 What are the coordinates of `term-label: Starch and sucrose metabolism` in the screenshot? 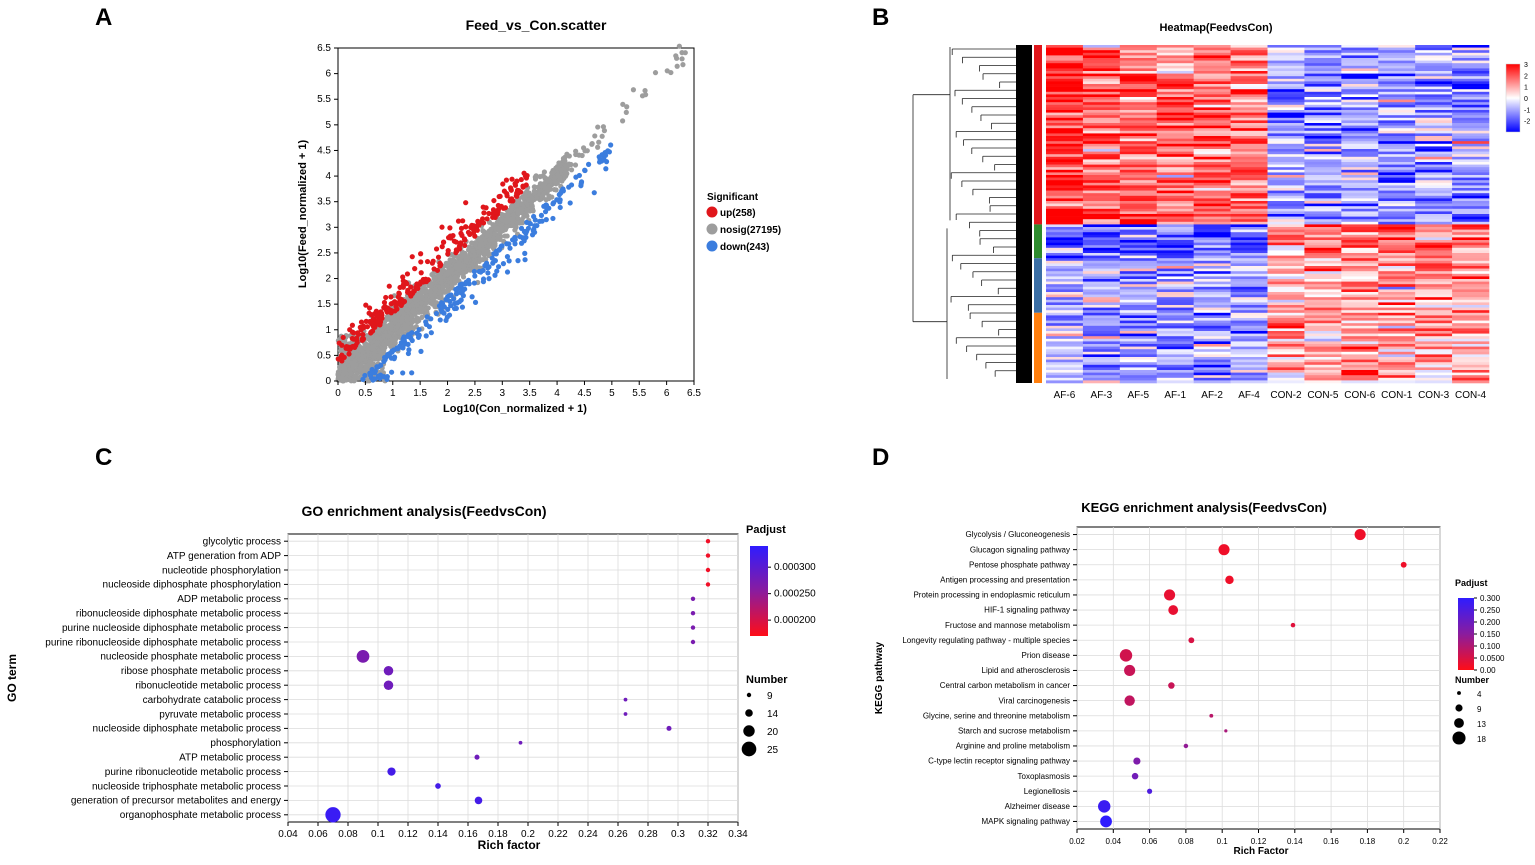 It's located at (1014, 731).